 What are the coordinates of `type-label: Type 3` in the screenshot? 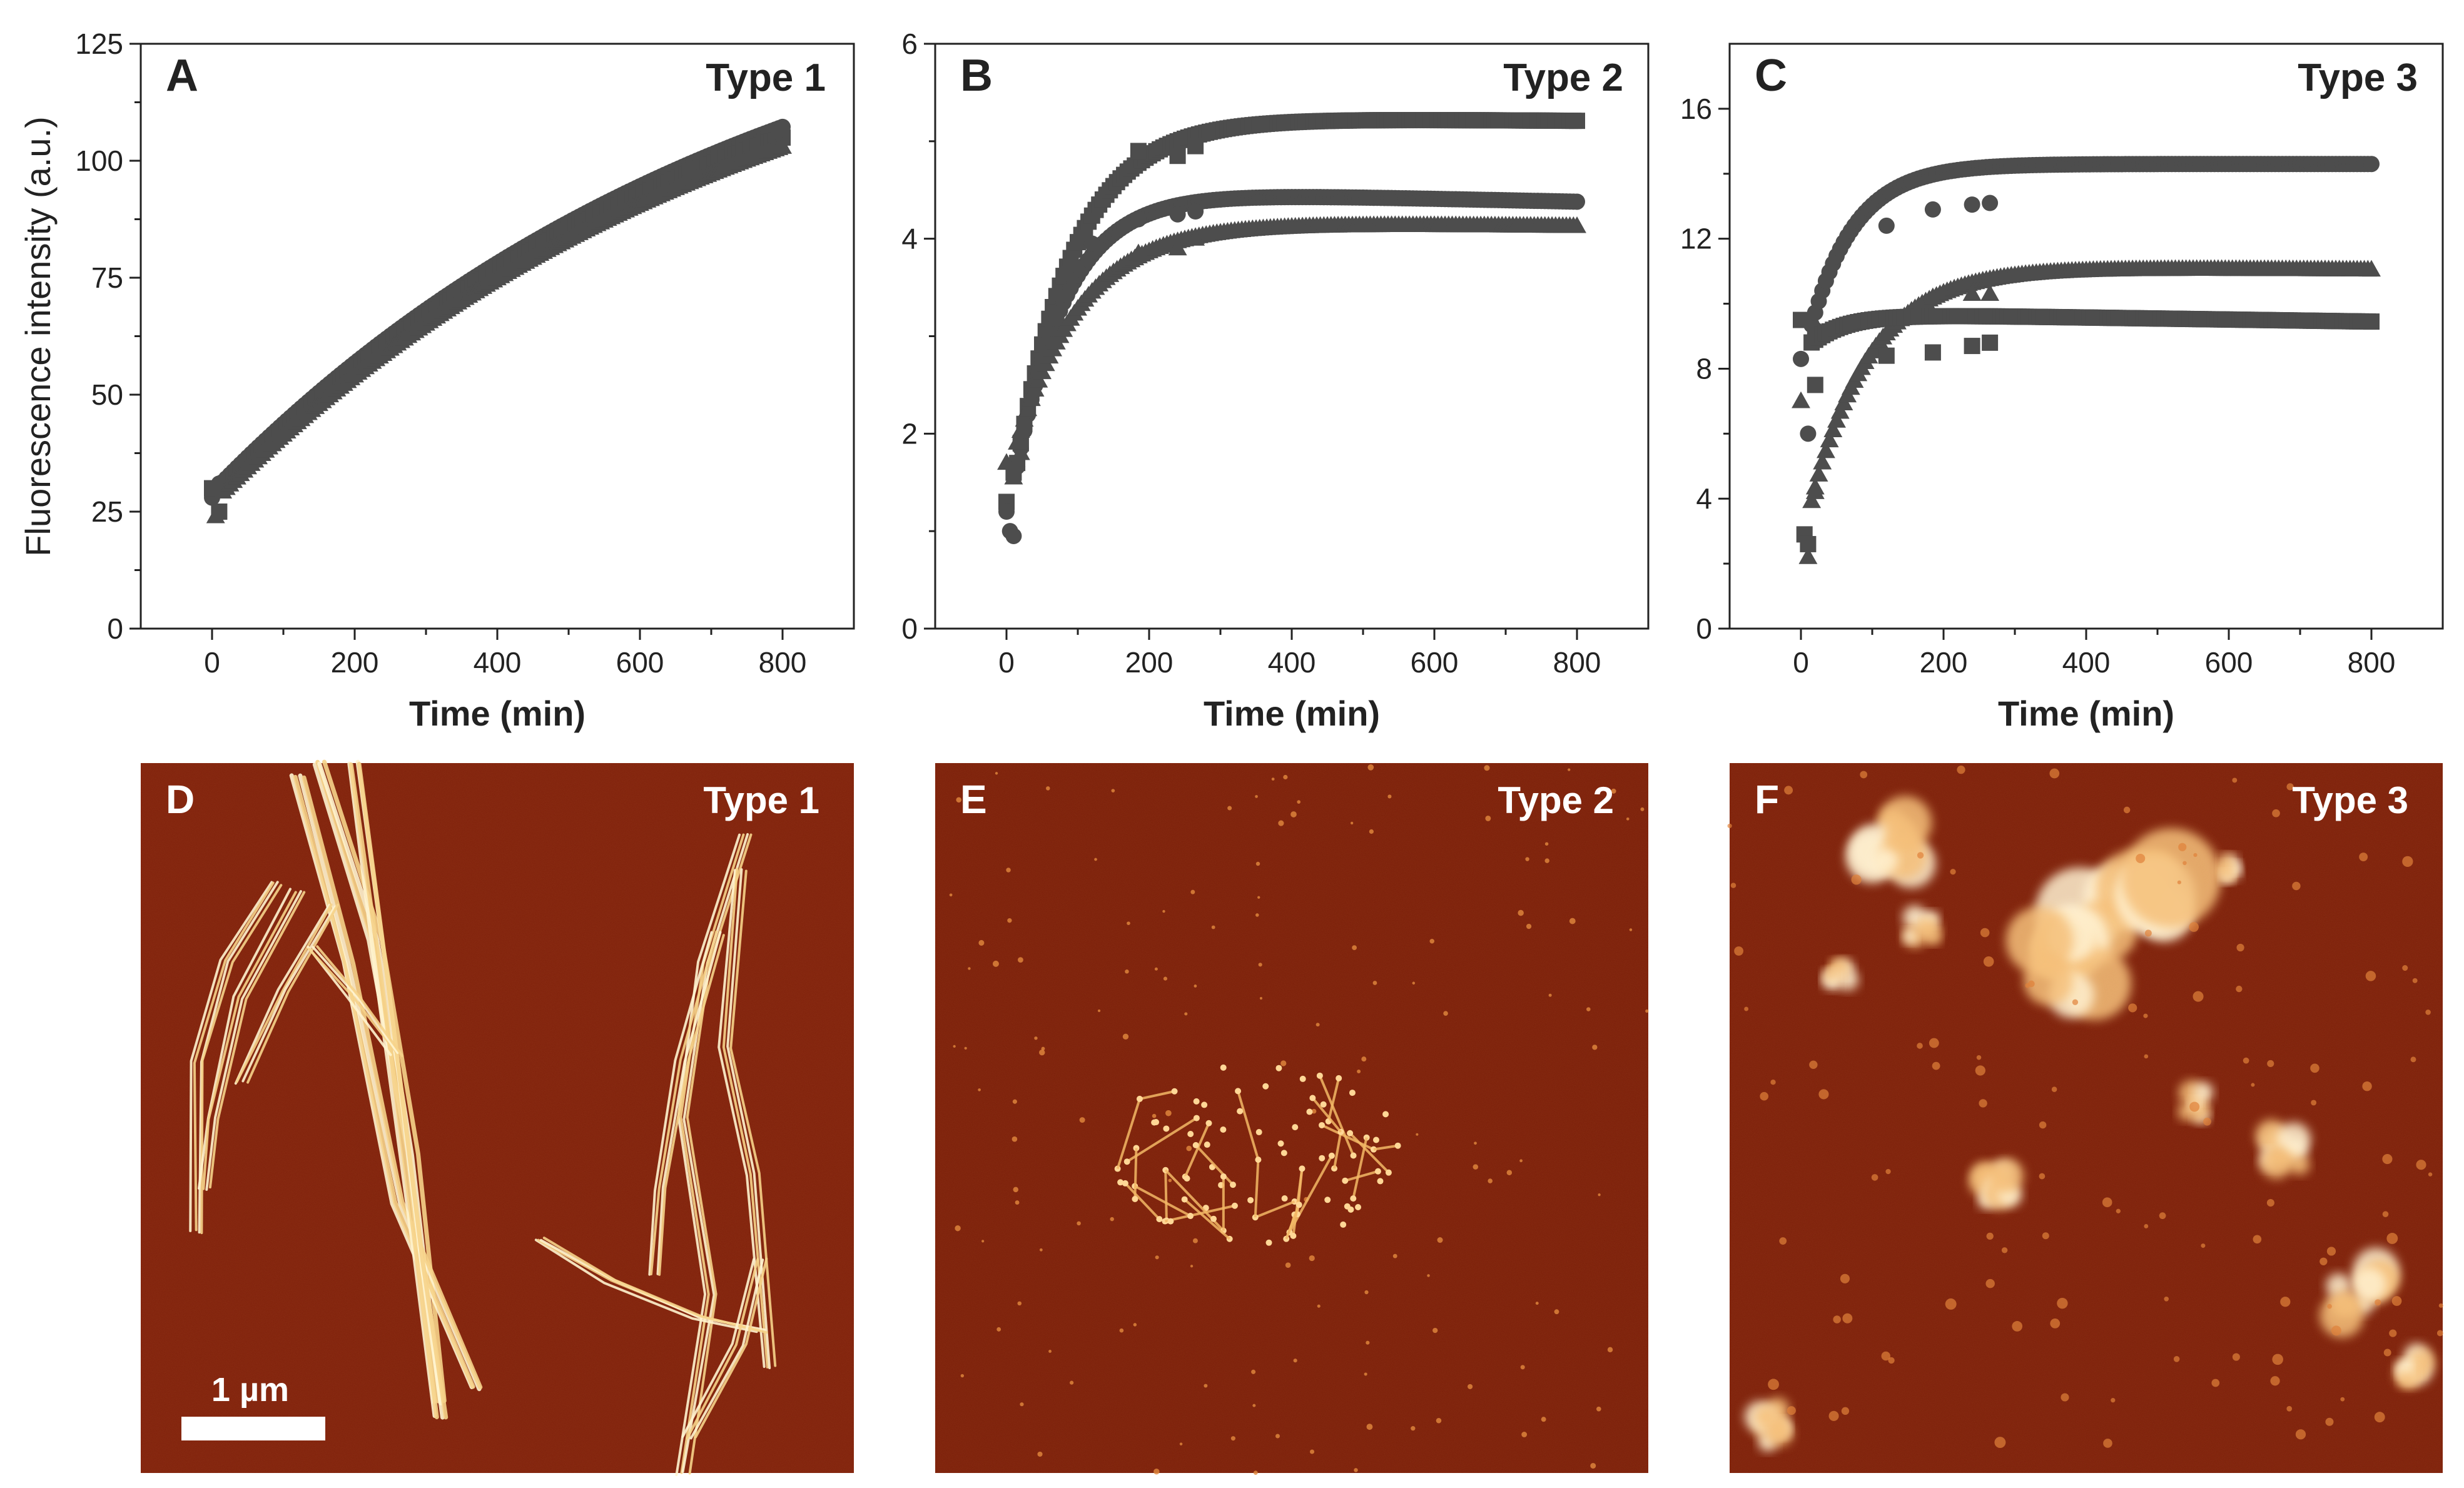 It's located at (2350, 800).